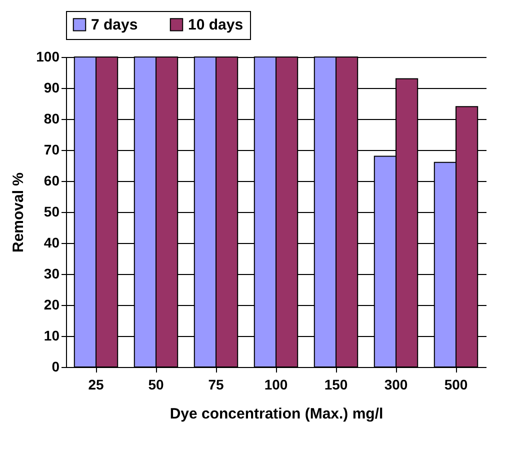 This screenshot has height=450, width=520. I want to click on y-tick-label: 80, so click(52, 118).